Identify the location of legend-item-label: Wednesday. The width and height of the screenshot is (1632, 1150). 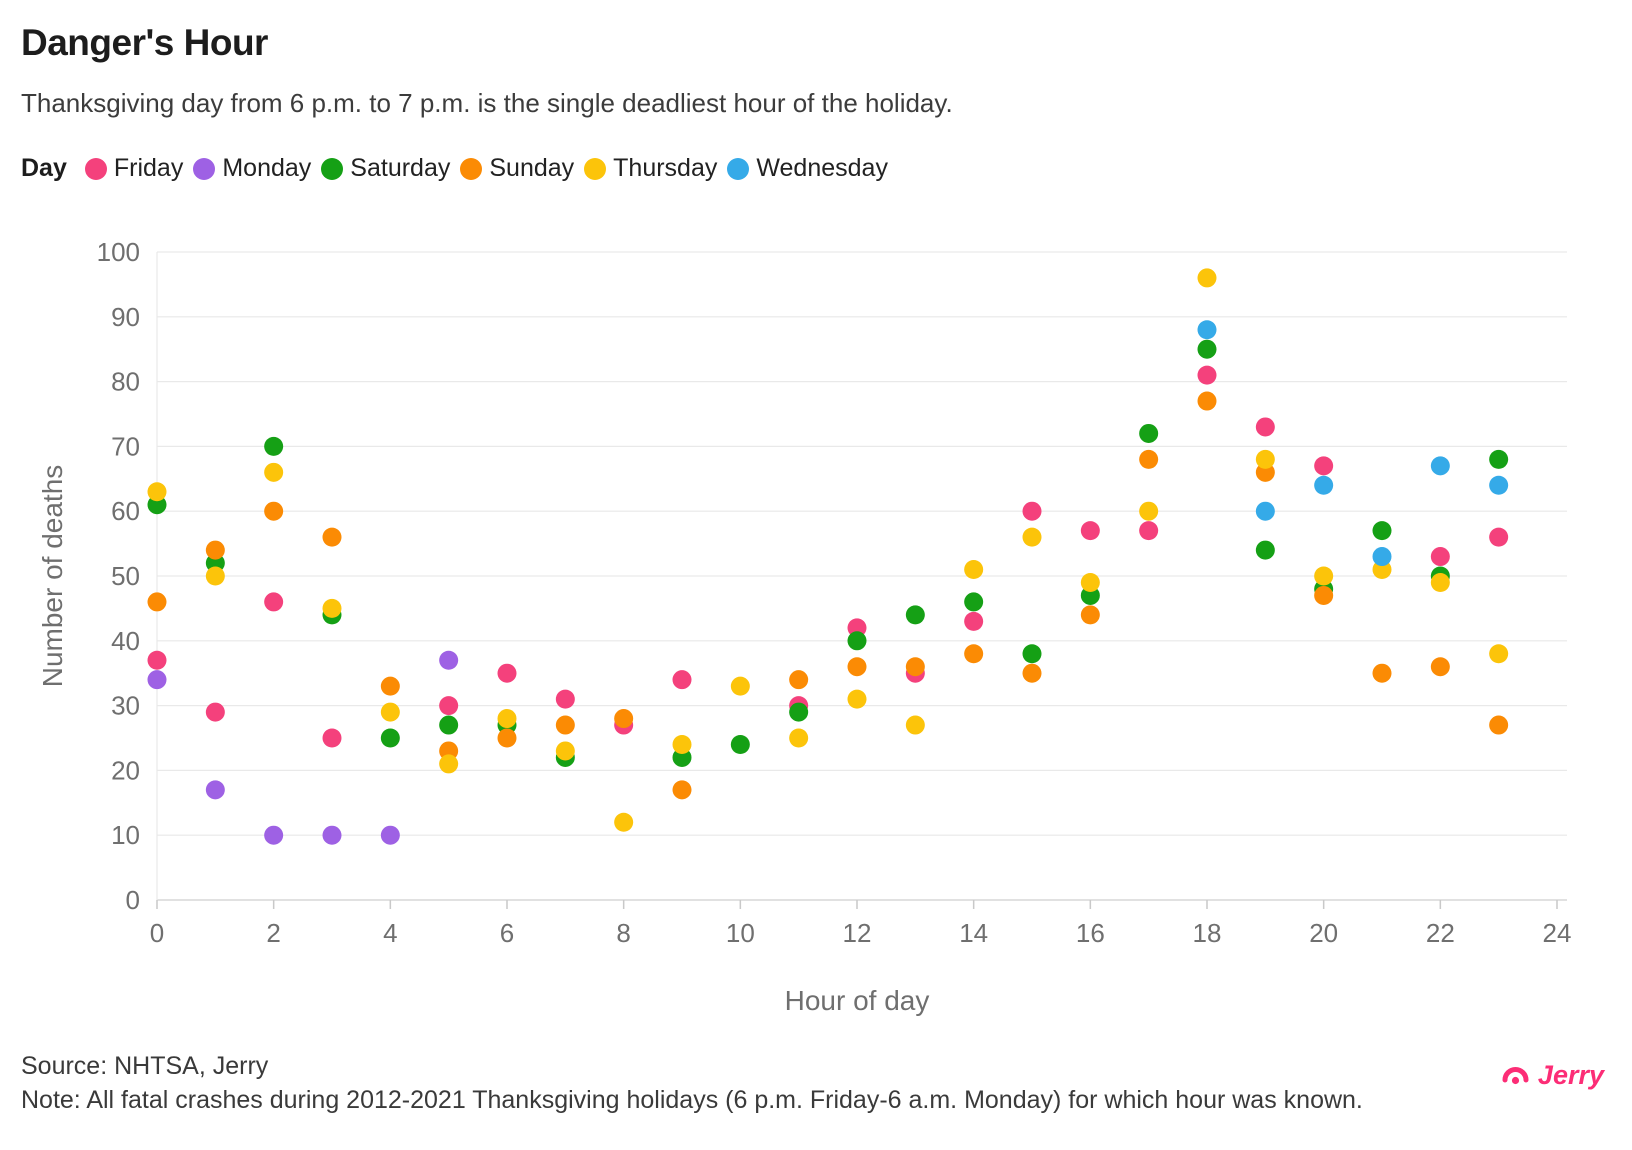
(822, 168).